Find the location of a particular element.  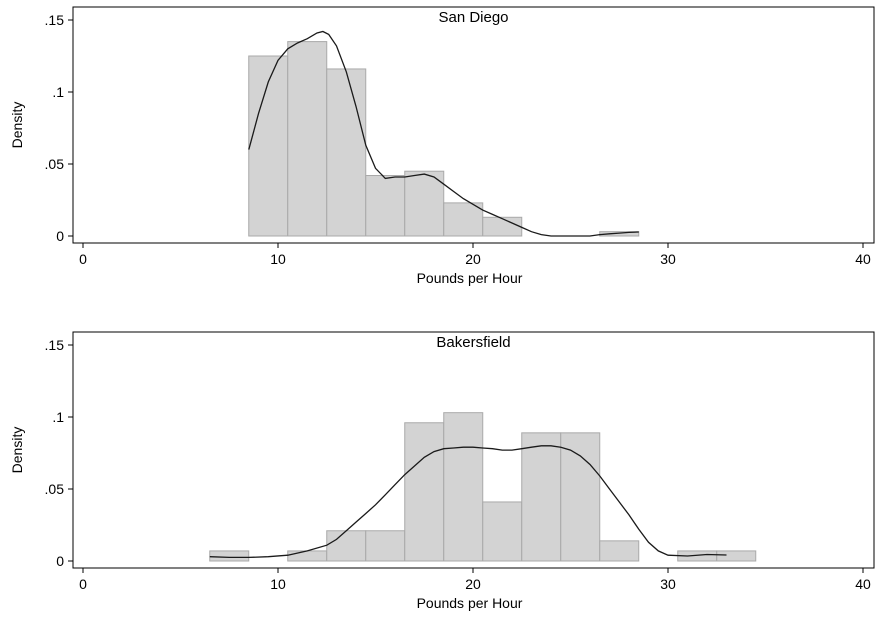

panel-title: Bakersfield is located at coordinates (473, 342).